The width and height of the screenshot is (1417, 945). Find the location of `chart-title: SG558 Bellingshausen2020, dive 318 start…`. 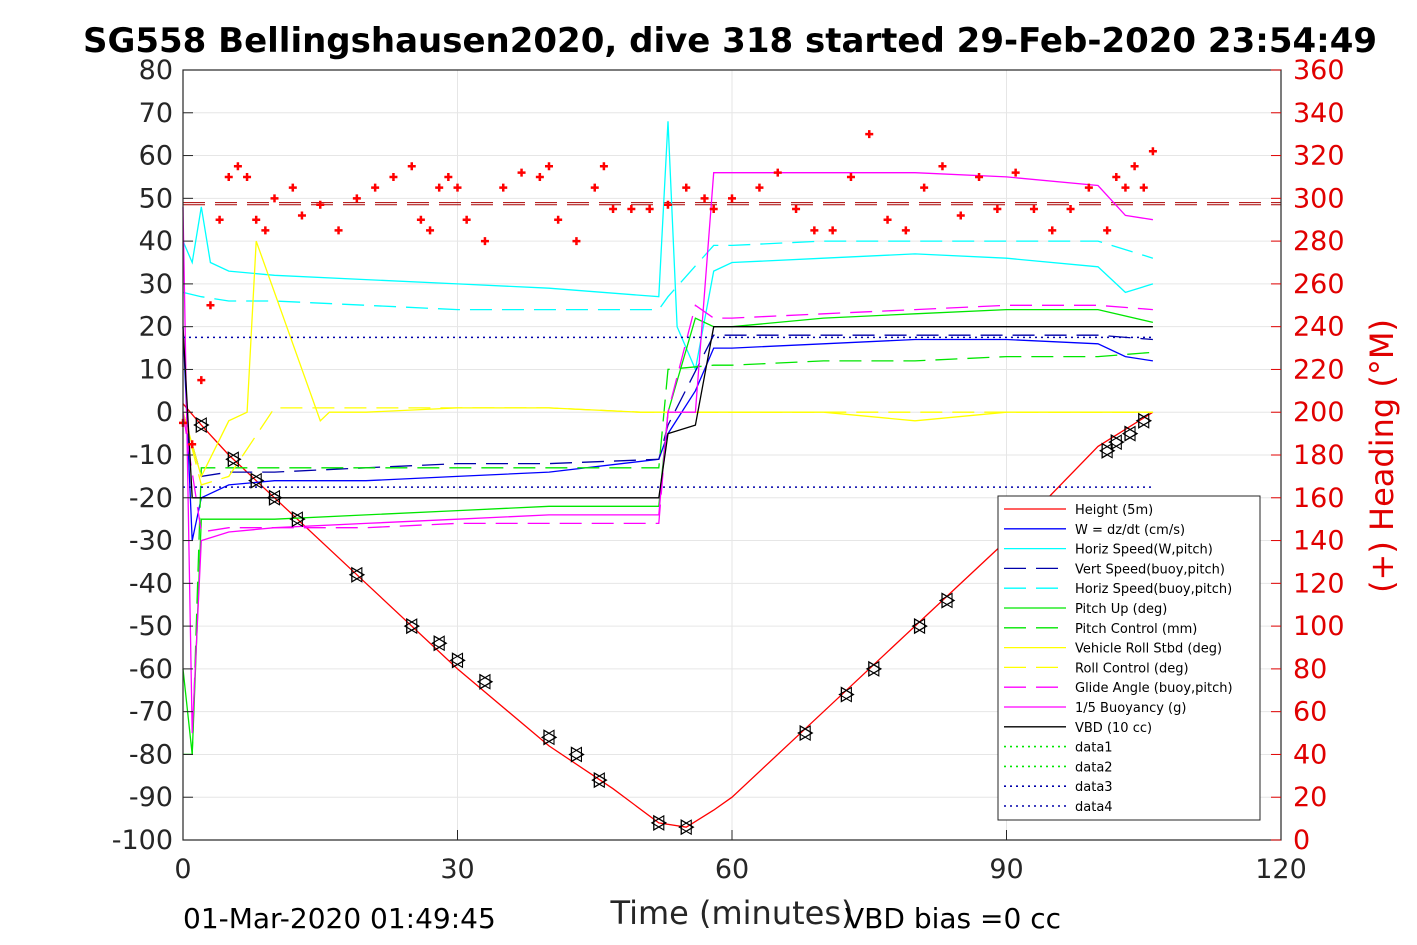

chart-title: SG558 Bellingshausen2020, dive 318 start… is located at coordinates (730, 41).